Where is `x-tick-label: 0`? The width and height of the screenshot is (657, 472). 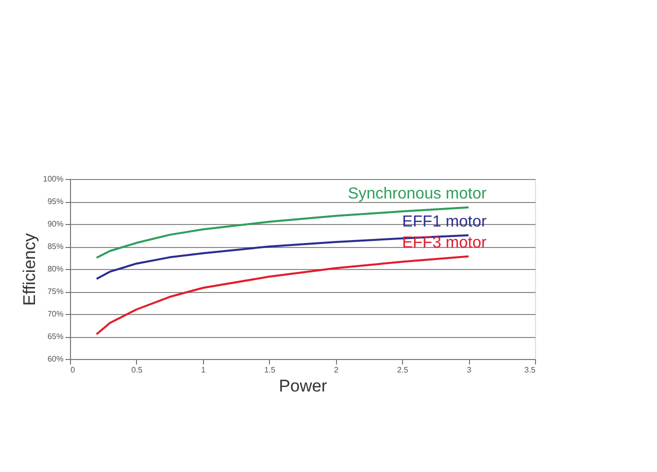 x-tick-label: 0 is located at coordinates (73, 370).